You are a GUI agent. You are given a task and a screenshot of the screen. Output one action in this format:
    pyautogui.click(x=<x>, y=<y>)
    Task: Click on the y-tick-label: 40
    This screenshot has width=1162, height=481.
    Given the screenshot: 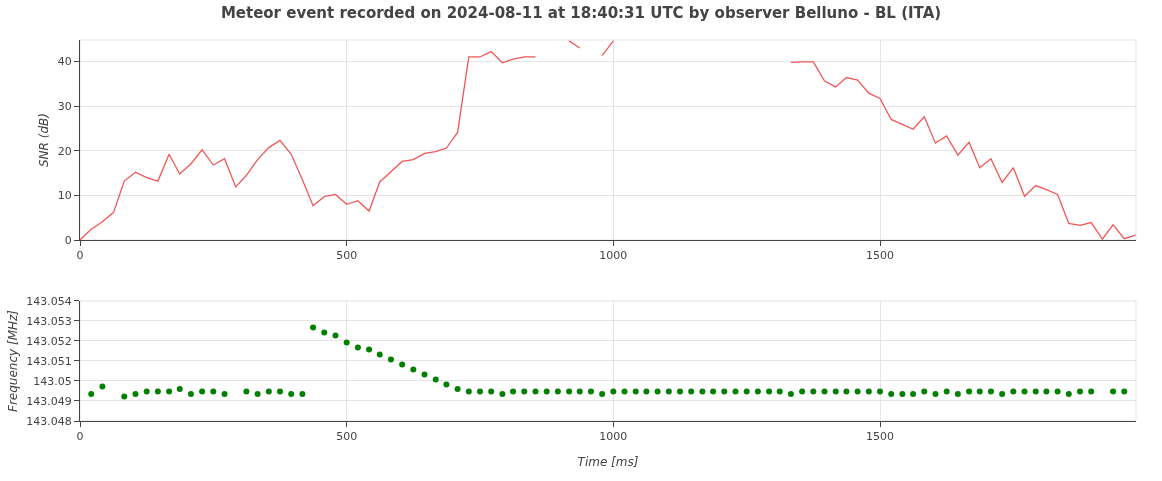 What is the action you would take?
    pyautogui.click(x=64, y=62)
    